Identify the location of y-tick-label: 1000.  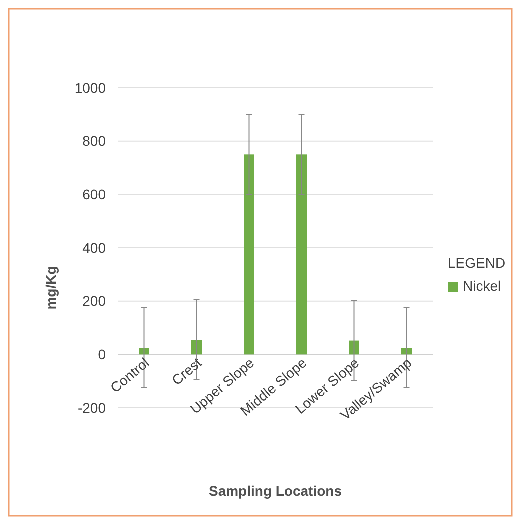
(90, 88).